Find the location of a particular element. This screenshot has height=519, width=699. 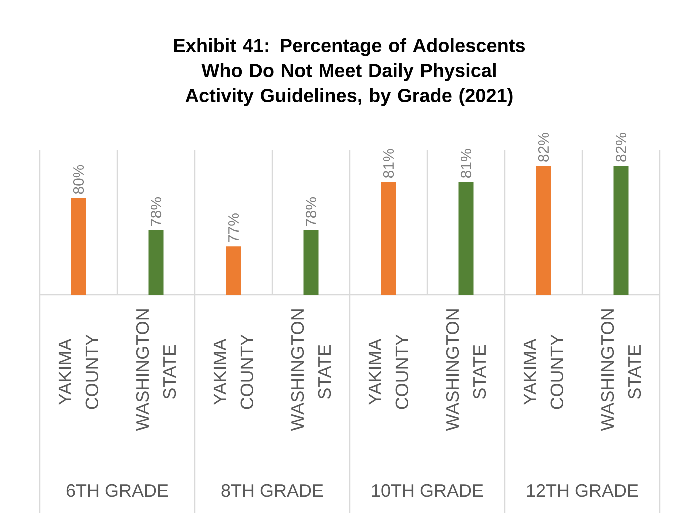

x-tick-label: 6TH GRADE is located at coordinates (117, 491).